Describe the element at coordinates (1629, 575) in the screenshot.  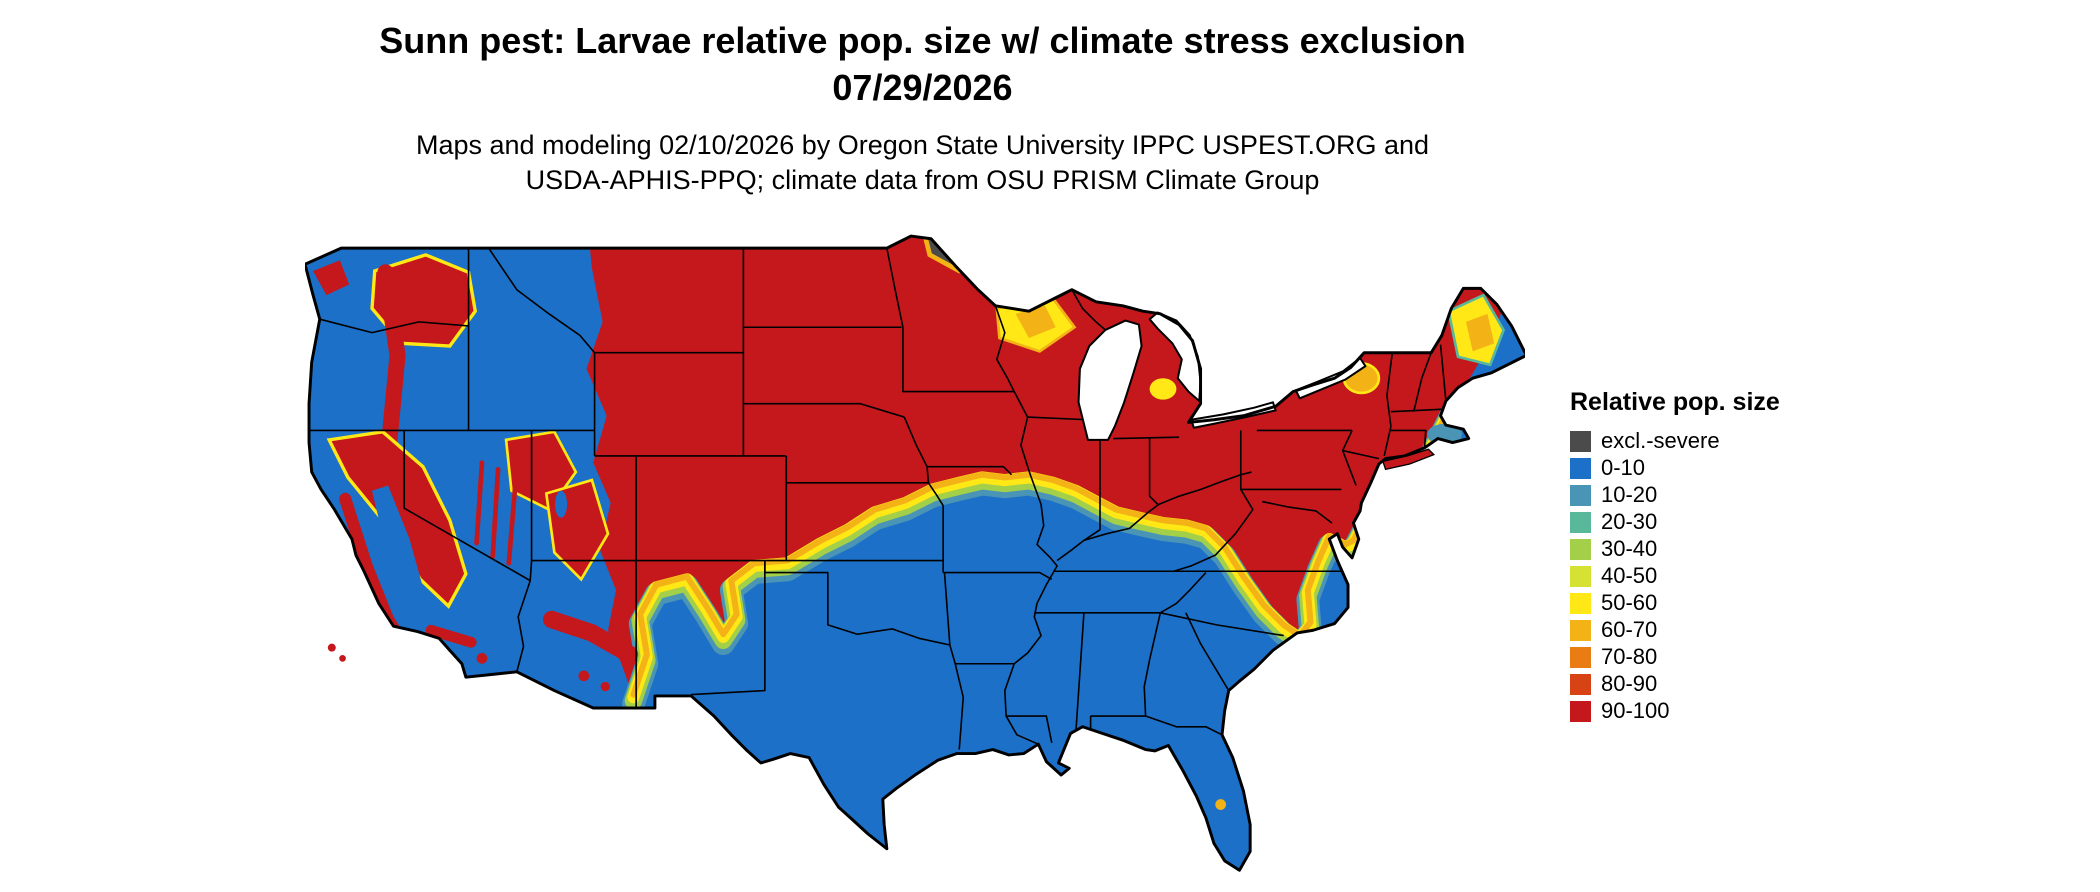
I see `legend-label-p40_50: 40-50` at that location.